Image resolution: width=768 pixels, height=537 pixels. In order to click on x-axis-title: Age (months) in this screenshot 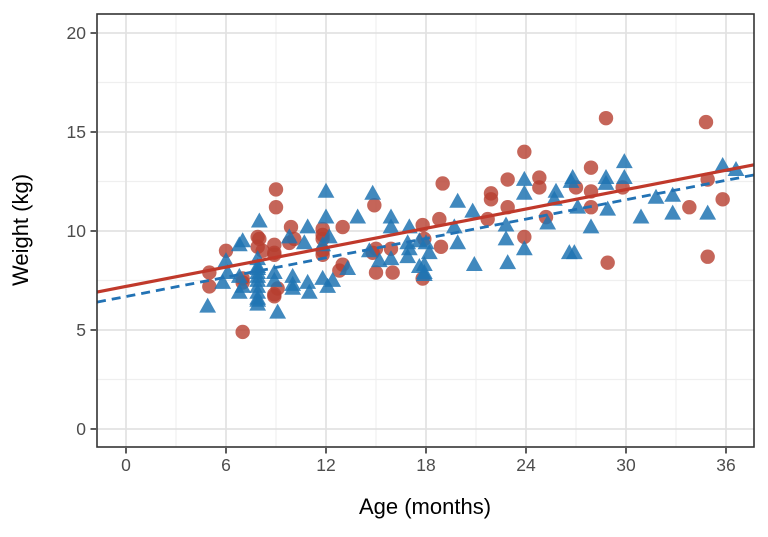, I will do `click(425, 506)`.